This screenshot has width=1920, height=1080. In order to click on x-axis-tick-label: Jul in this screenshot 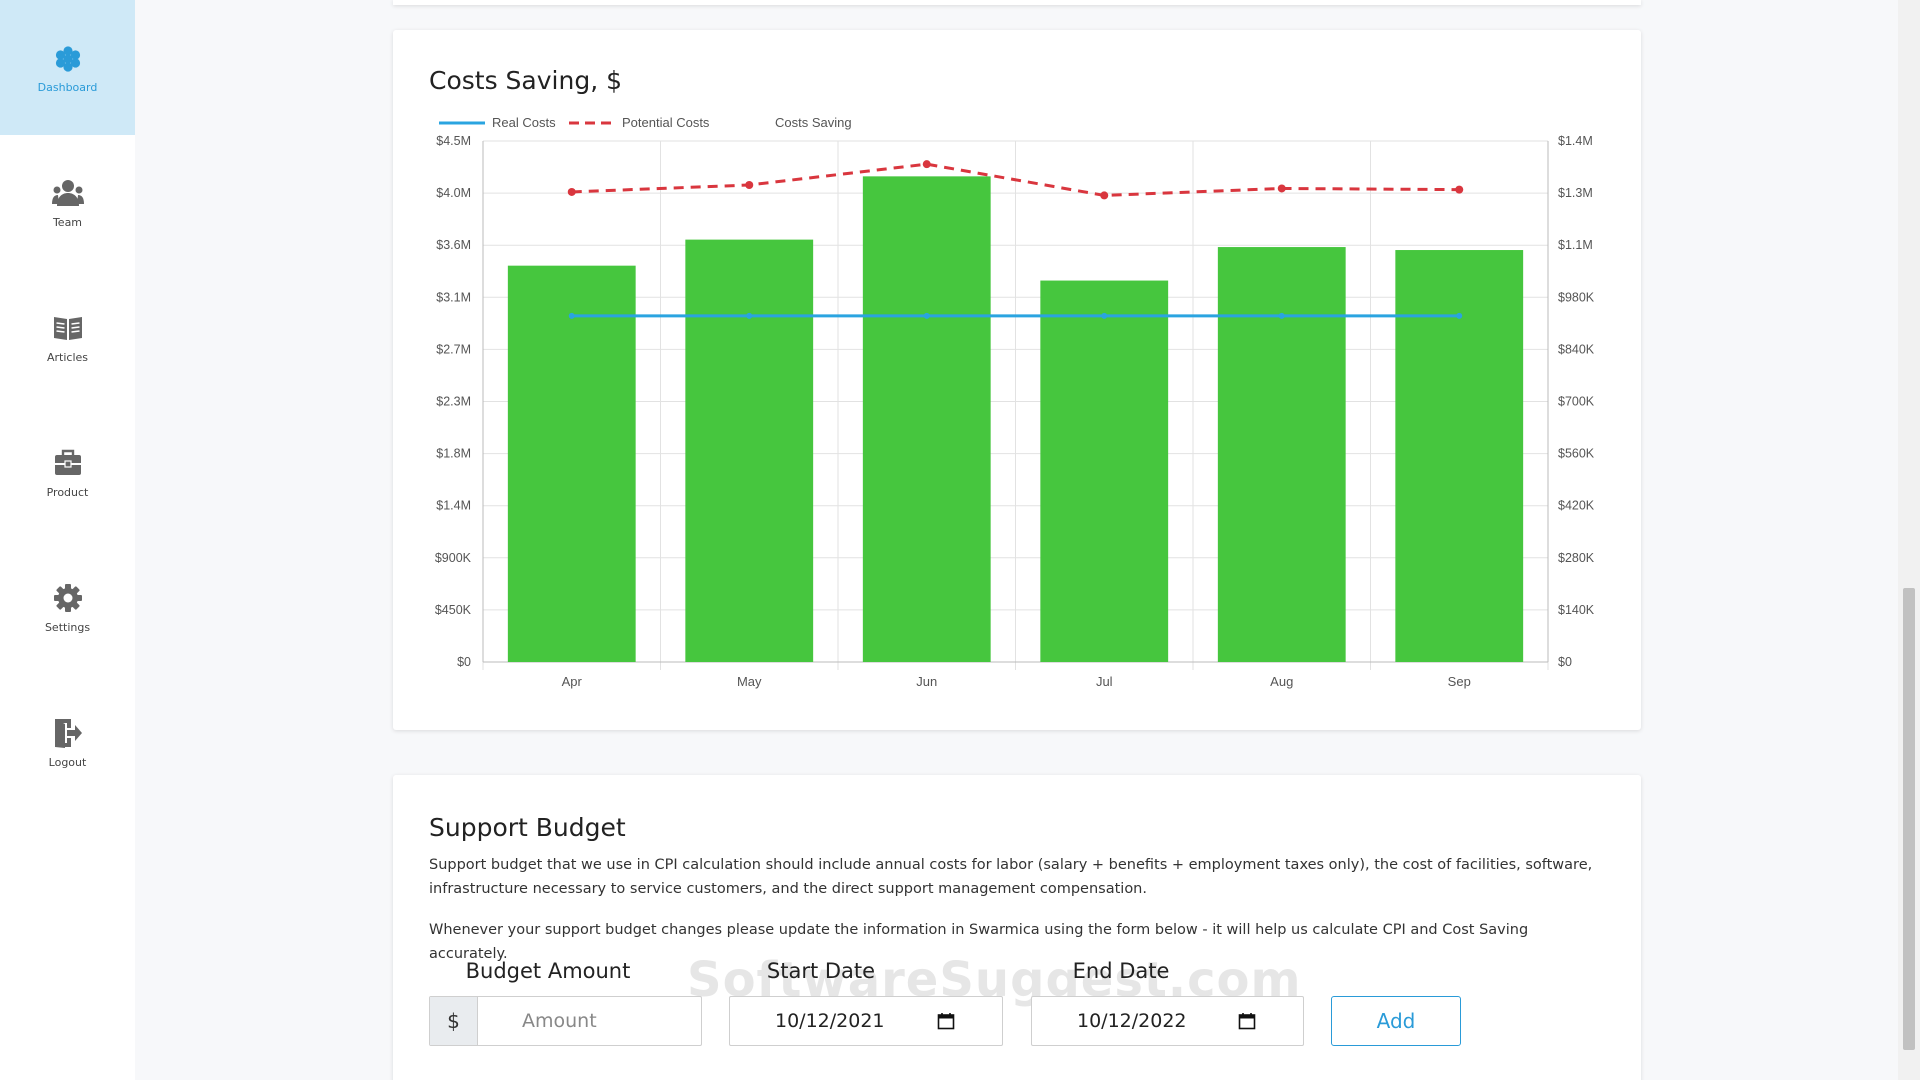, I will do `click(1104, 681)`.